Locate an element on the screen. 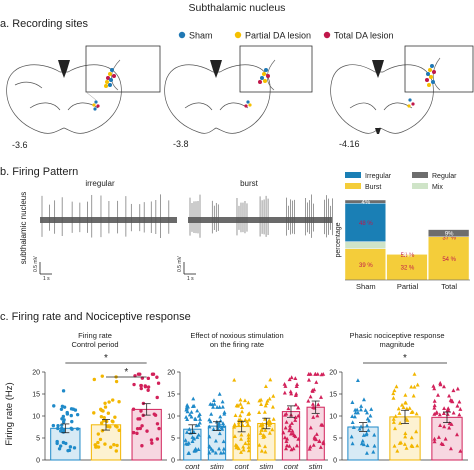  stack-value-label: 37 % is located at coordinates (449, 238).